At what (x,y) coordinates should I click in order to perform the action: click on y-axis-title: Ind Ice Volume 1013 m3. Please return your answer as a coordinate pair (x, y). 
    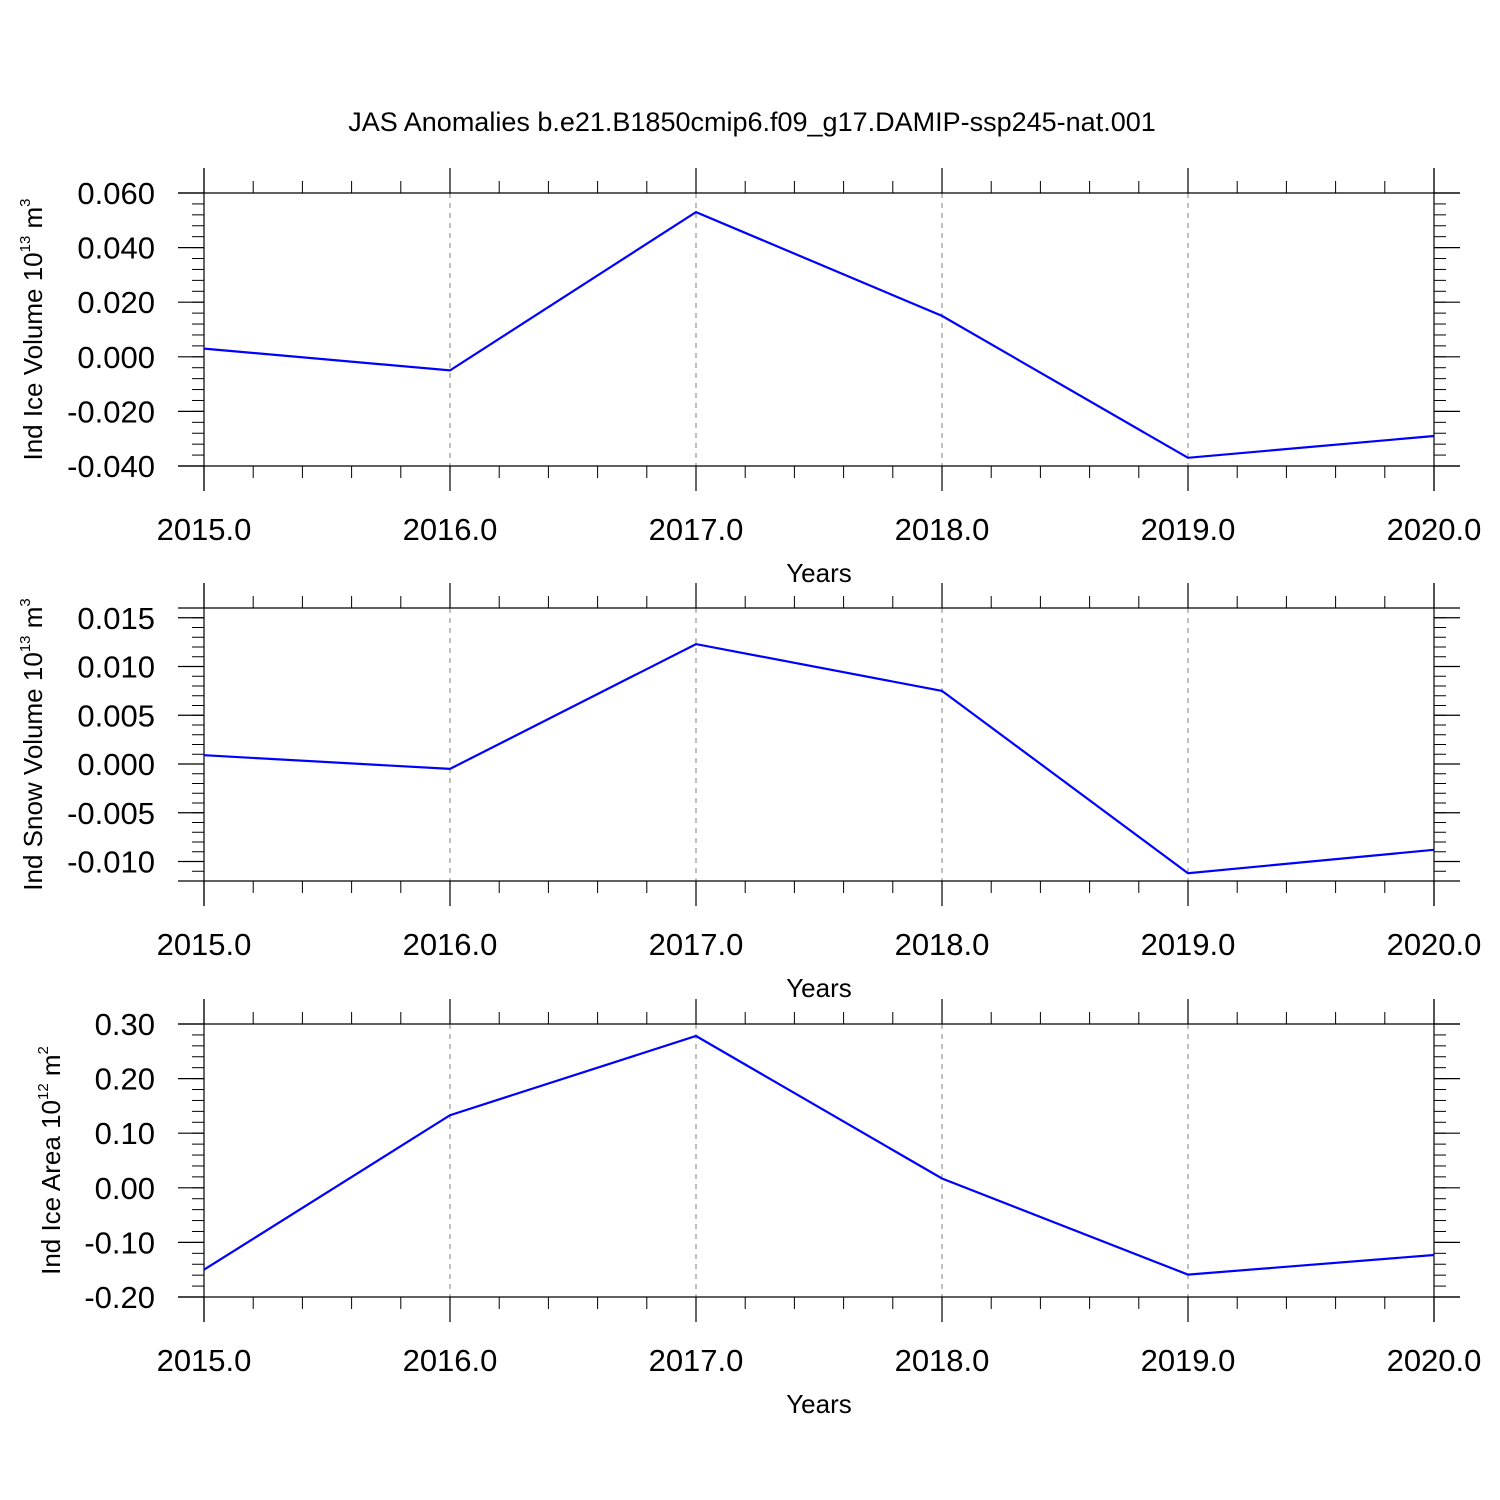
    Looking at the image, I should click on (32, 329).